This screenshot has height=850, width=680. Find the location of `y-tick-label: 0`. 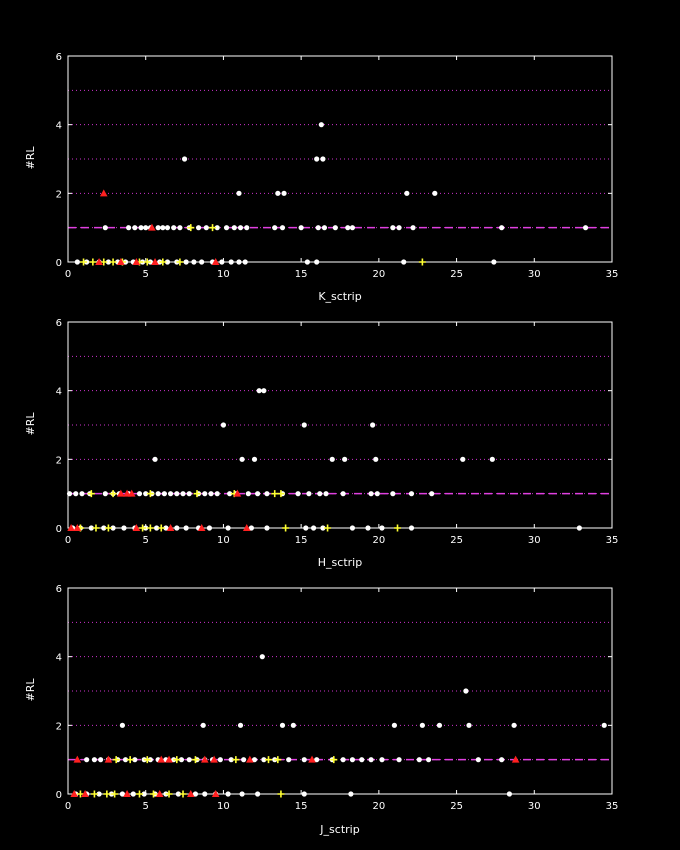

y-tick-label: 0 is located at coordinates (59, 529).